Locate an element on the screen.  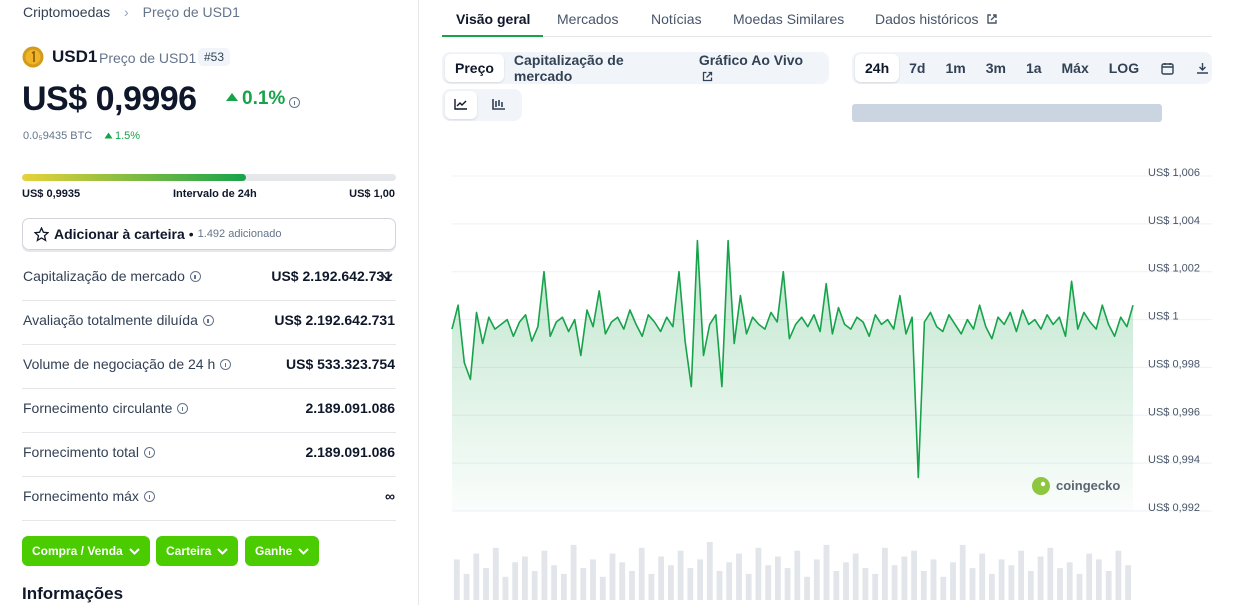
tab: Mercados is located at coordinates (588, 19).